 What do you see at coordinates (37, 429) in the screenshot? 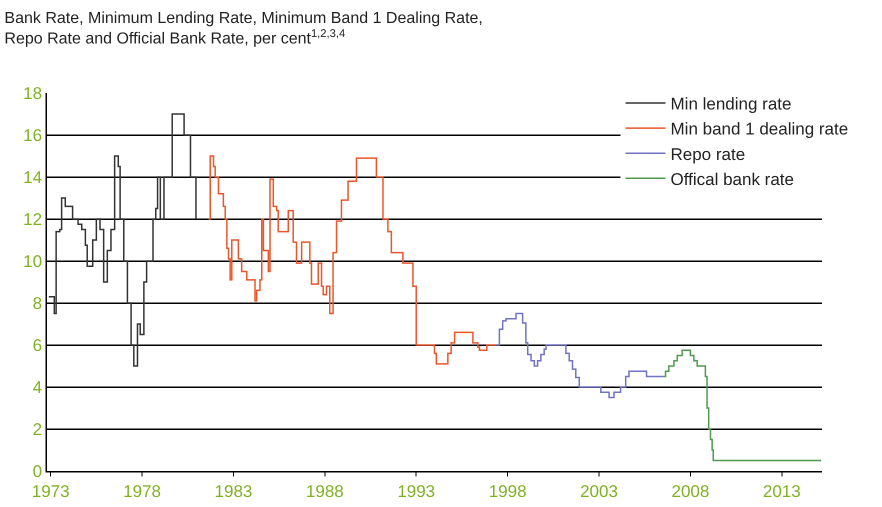
I see `y-tick-label: 2` at bounding box center [37, 429].